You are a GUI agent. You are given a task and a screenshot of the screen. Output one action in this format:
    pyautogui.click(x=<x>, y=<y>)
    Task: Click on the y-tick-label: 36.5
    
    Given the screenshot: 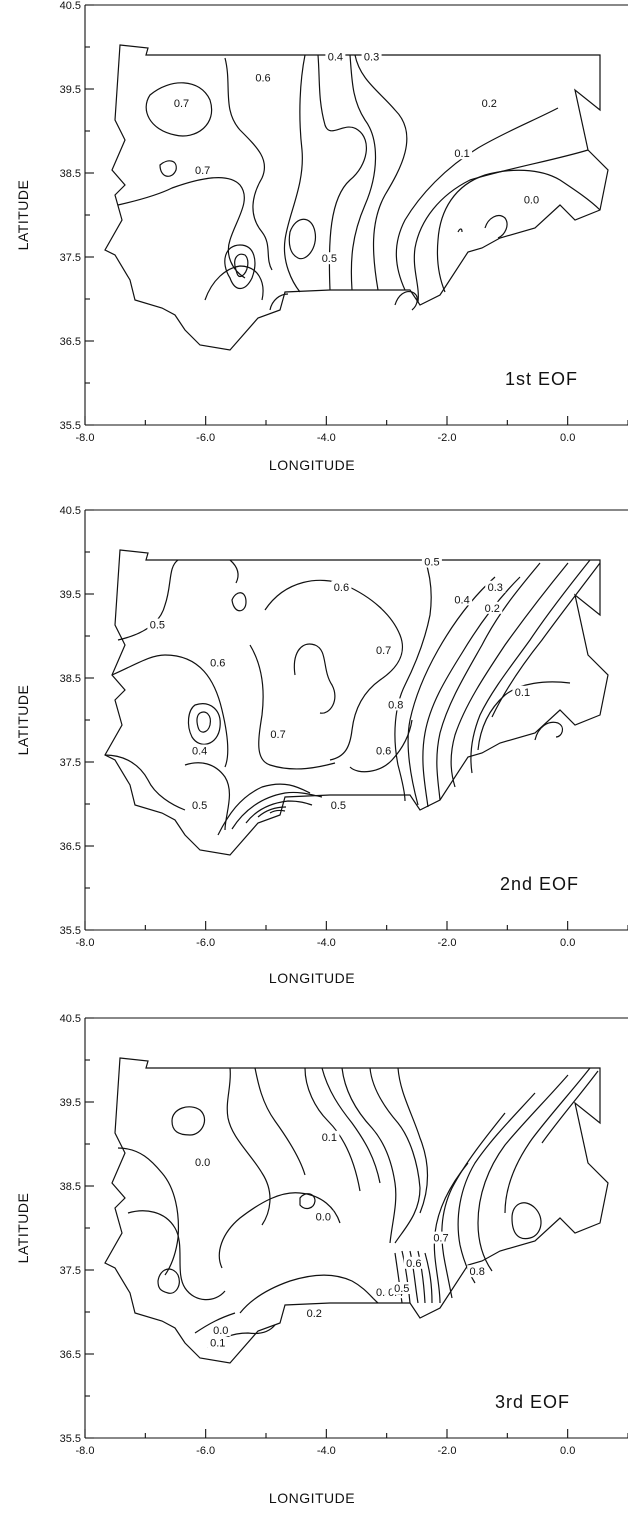 What is the action you would take?
    pyautogui.click(x=70, y=342)
    